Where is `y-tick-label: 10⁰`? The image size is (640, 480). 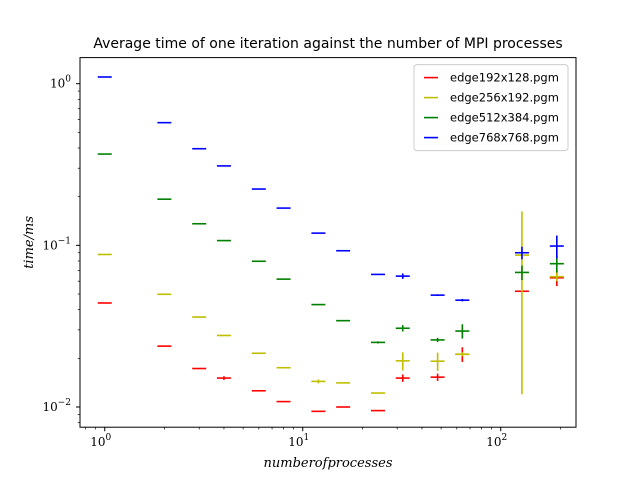 y-tick-label: 10⁰ is located at coordinates (60, 83).